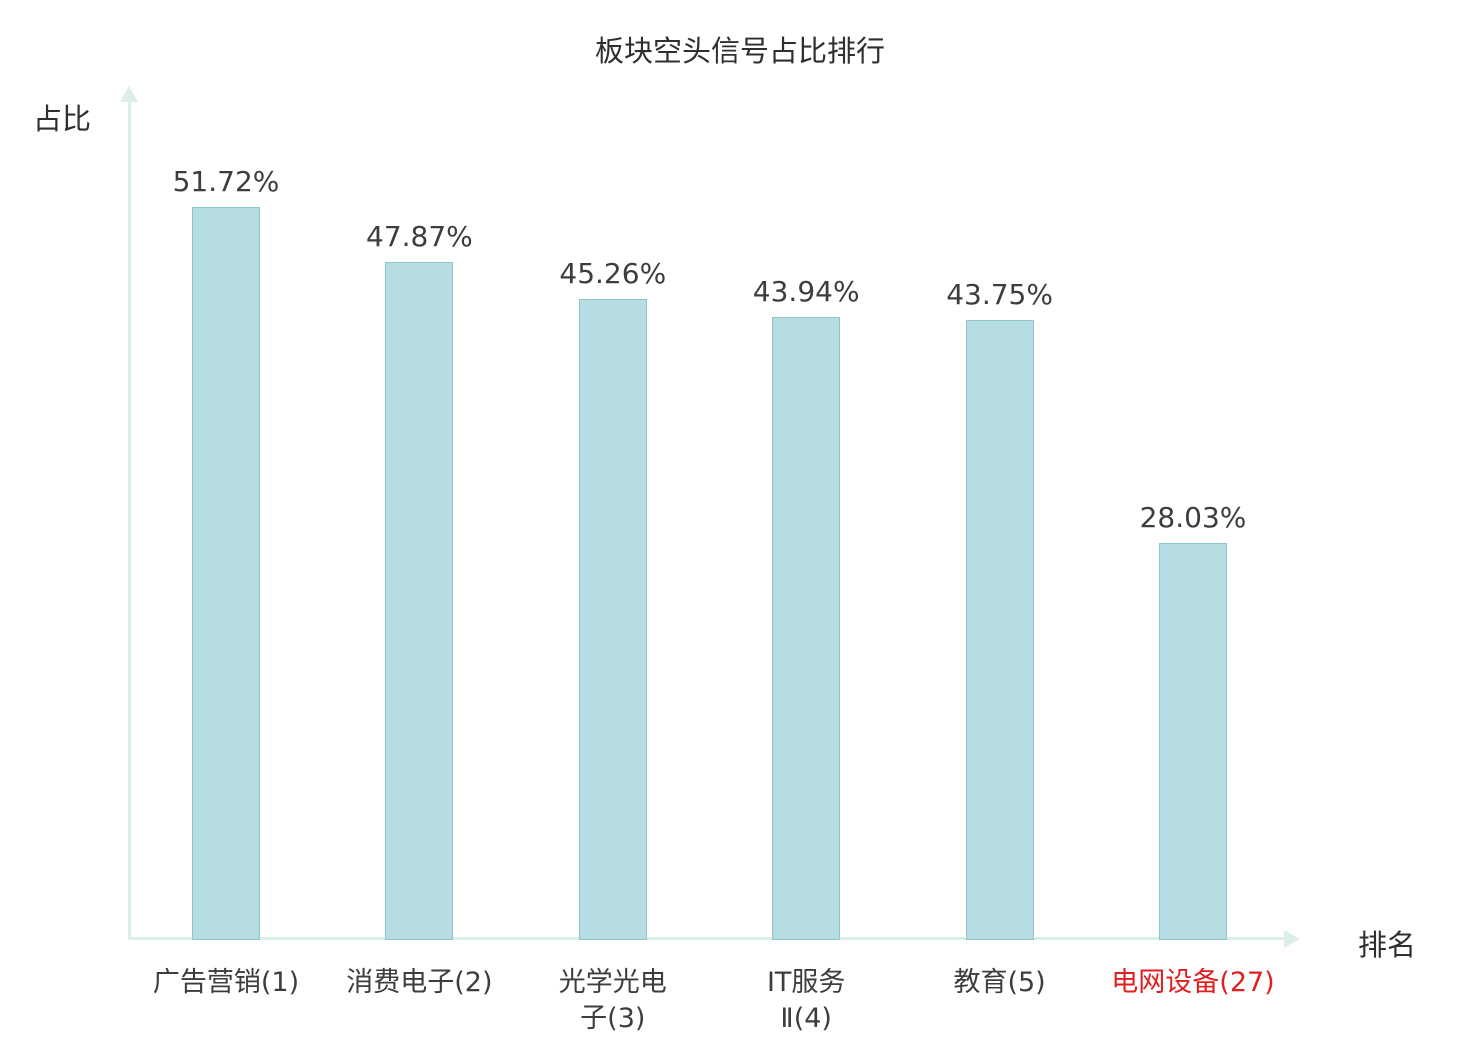 Image resolution: width=1480 pixels, height=1040 pixels. Describe the element at coordinates (226, 181) in the screenshot. I see `bar-value-label: 51.72%` at that location.